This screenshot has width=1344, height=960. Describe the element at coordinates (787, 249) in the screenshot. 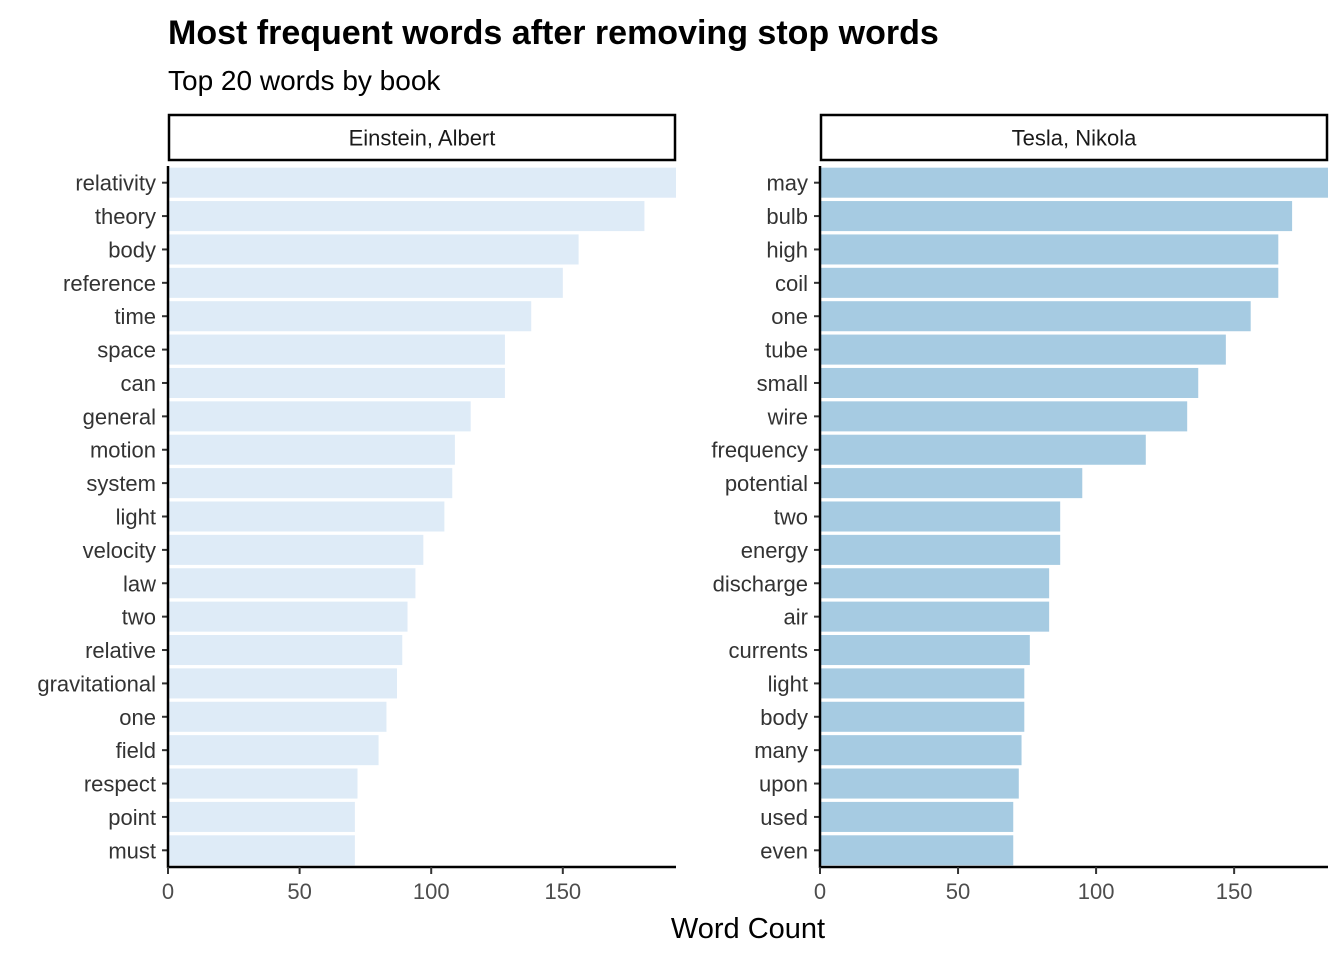

I see `y-tick-label: high` at that location.